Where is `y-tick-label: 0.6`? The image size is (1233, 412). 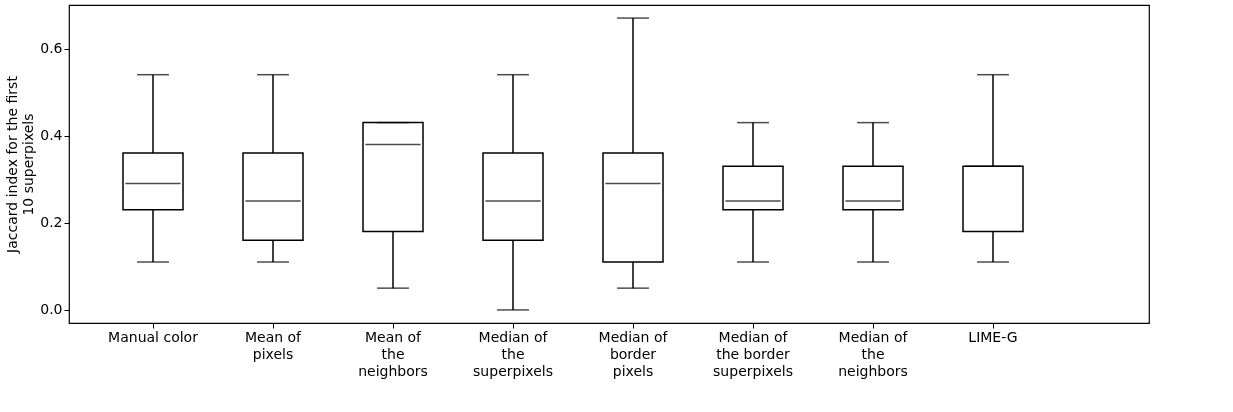 y-tick-label: 0.6 is located at coordinates (51, 48).